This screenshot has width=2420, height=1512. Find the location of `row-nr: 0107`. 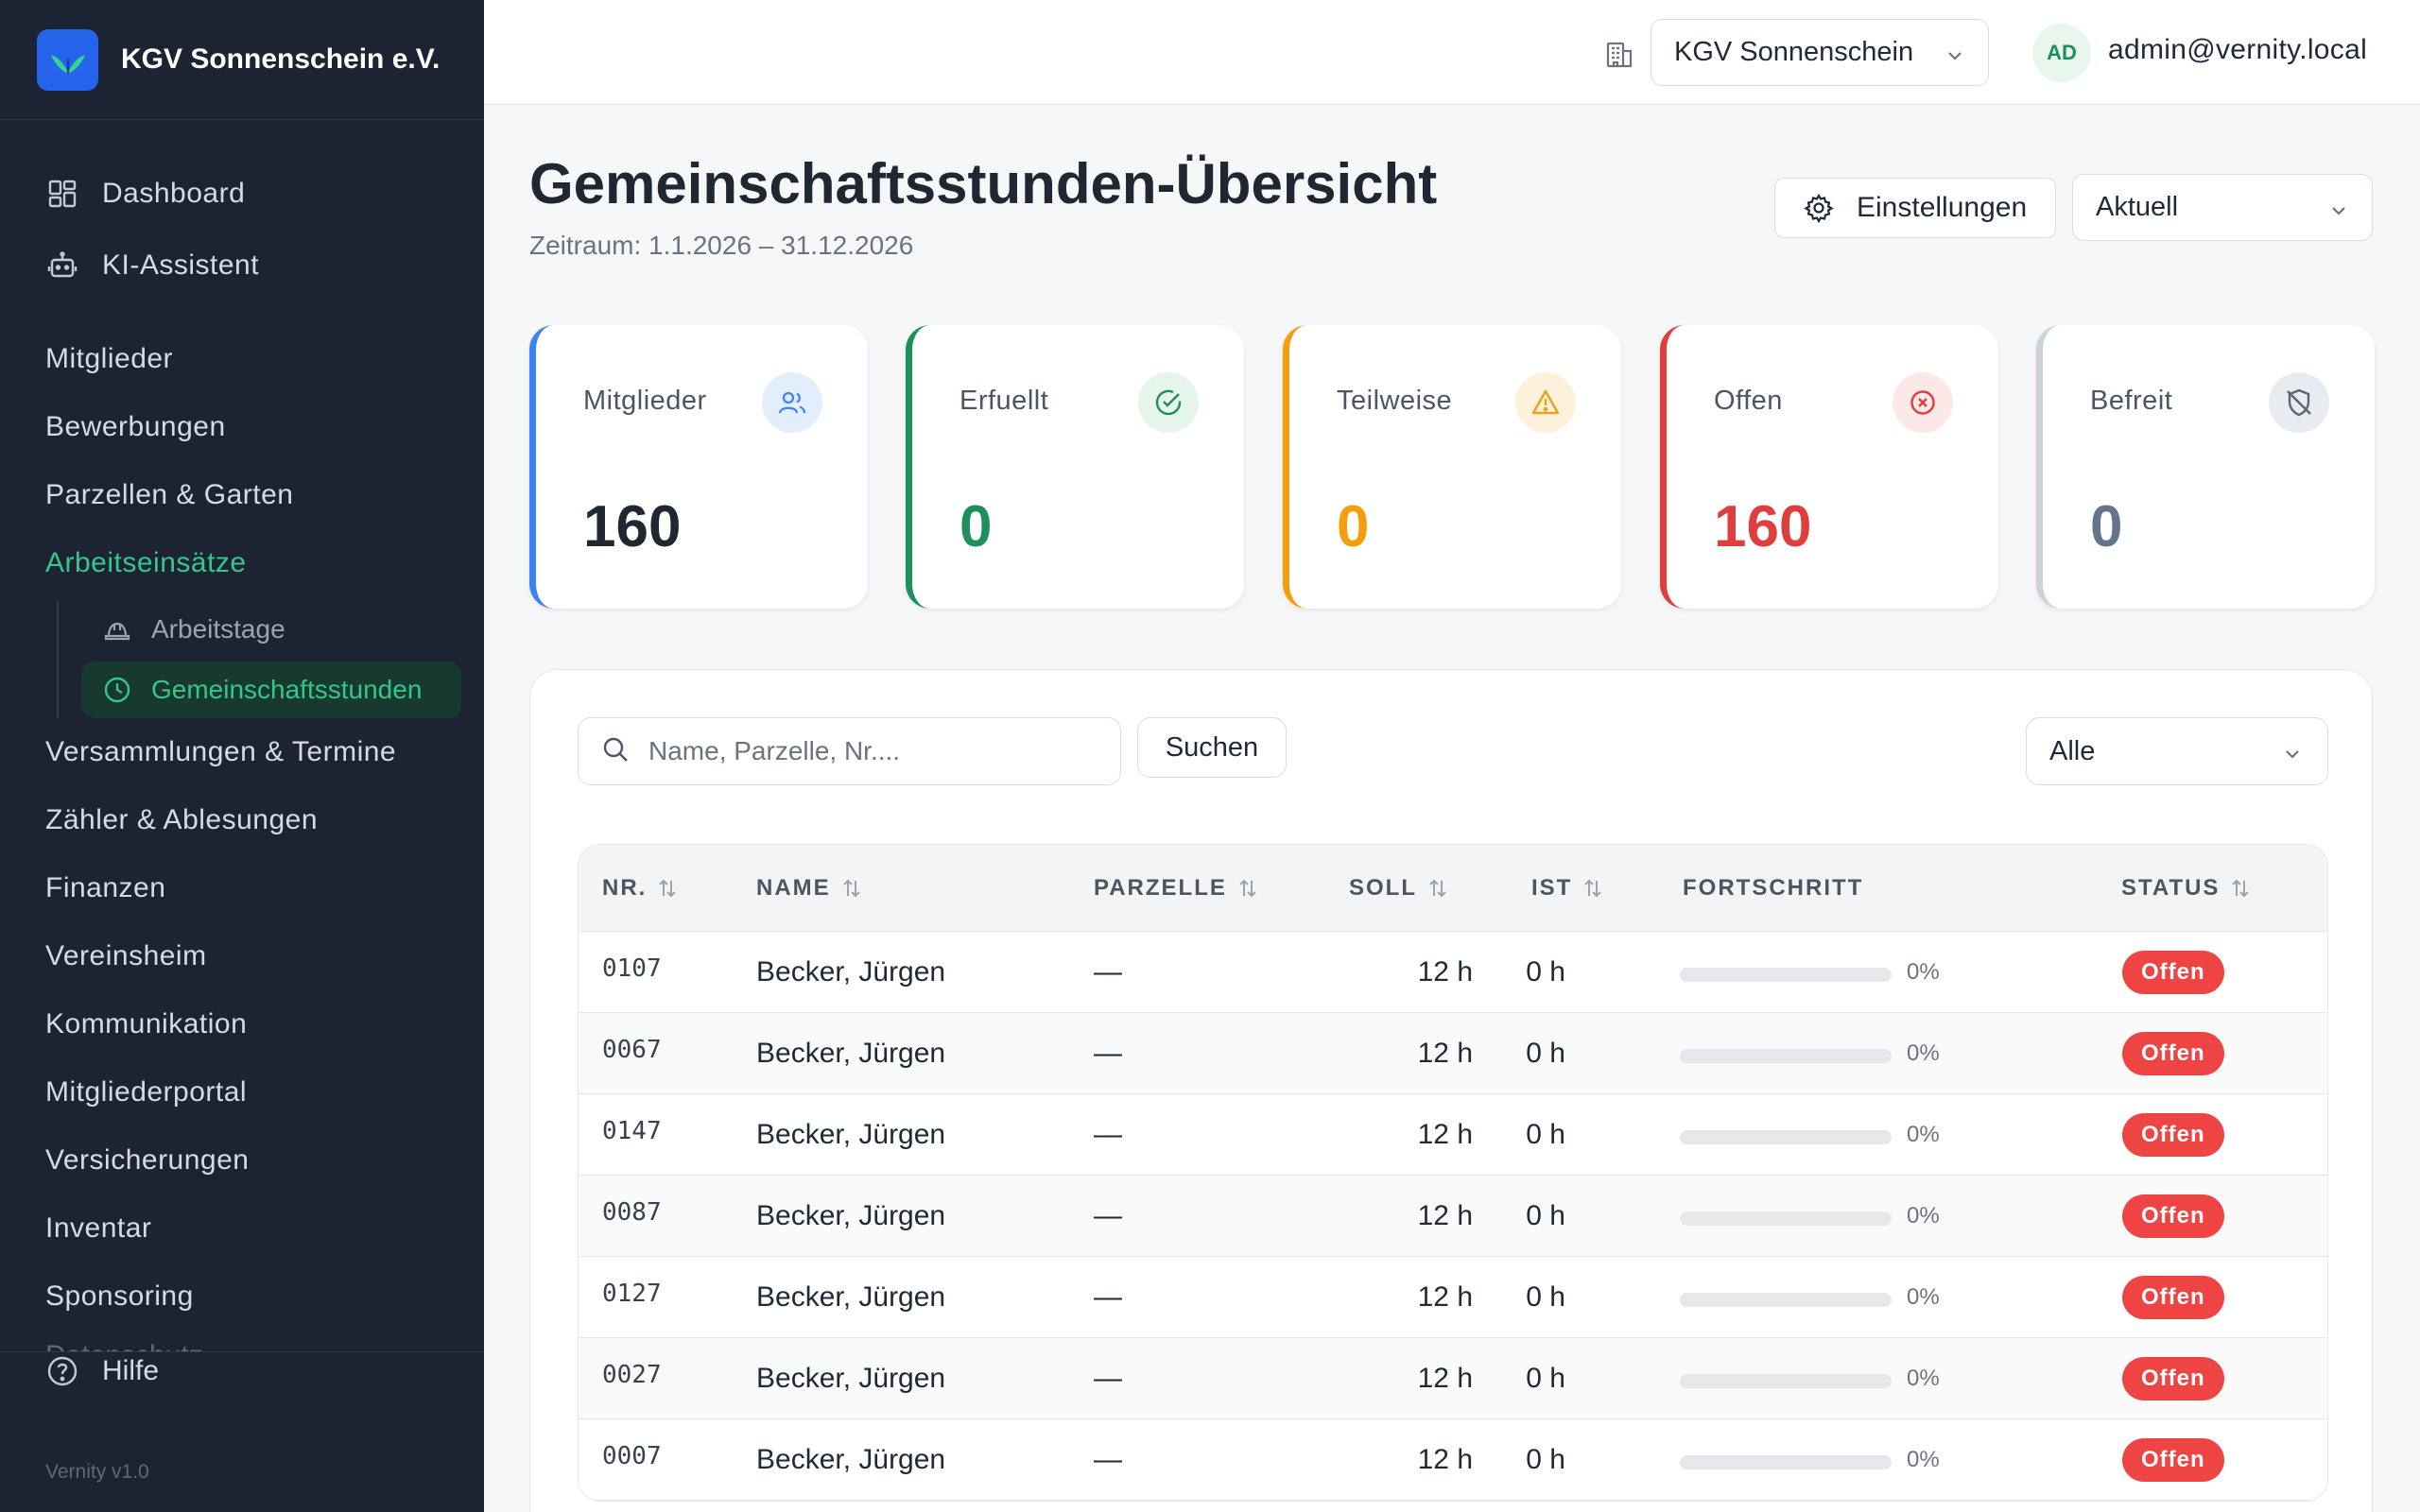

row-nr: 0107 is located at coordinates (632, 968).